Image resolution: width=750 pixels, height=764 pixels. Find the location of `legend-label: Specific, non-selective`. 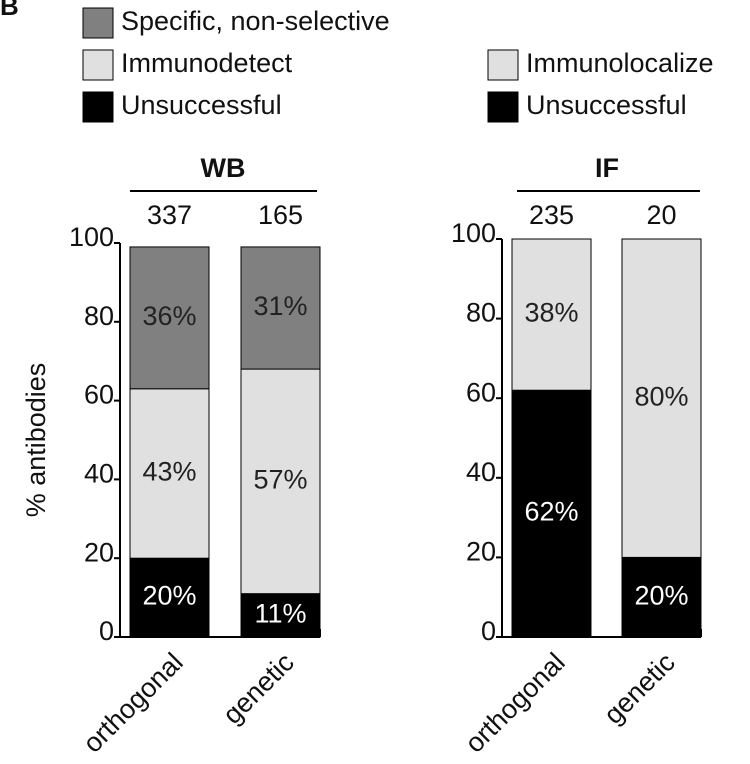

legend-label: Specific, non-selective is located at coordinates (255, 21).